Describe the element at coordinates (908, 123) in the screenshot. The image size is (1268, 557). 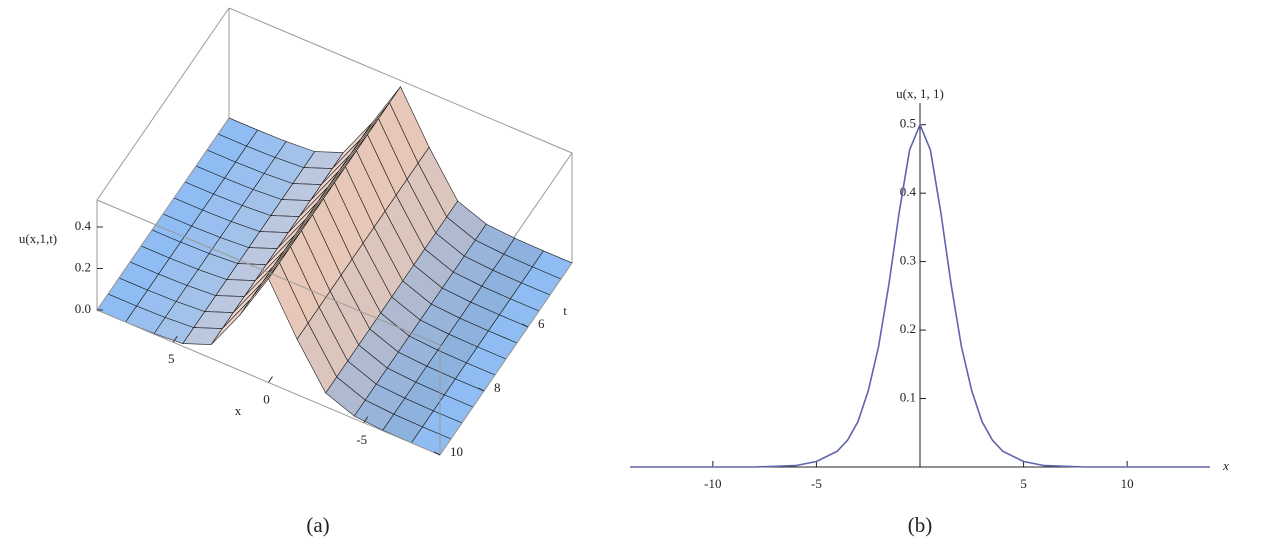
I see `y-tick-label: 0.5` at that location.